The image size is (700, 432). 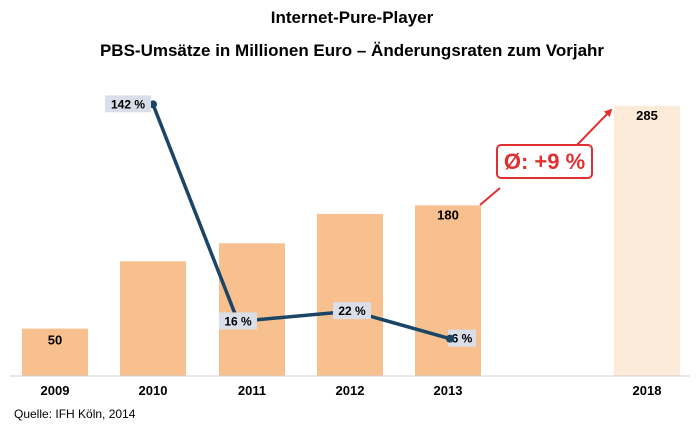 I want to click on change-rate-label-bg-2012, so click(x=352, y=311).